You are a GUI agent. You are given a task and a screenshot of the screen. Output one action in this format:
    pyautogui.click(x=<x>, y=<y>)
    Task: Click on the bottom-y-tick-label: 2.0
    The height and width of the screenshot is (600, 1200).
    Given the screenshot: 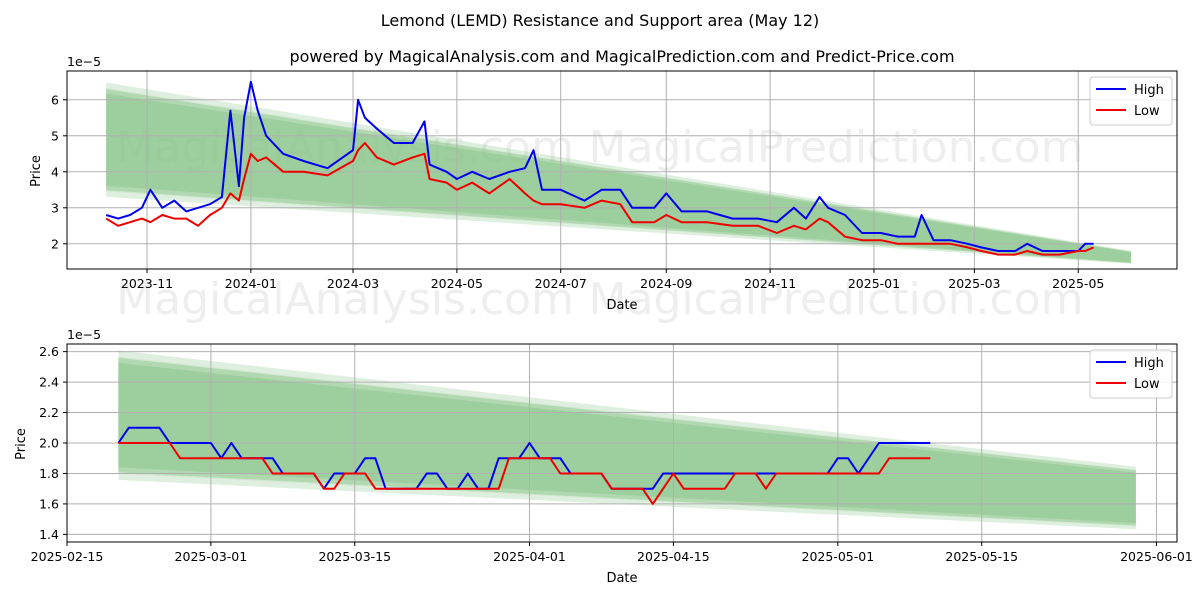 What is the action you would take?
    pyautogui.click(x=49, y=443)
    